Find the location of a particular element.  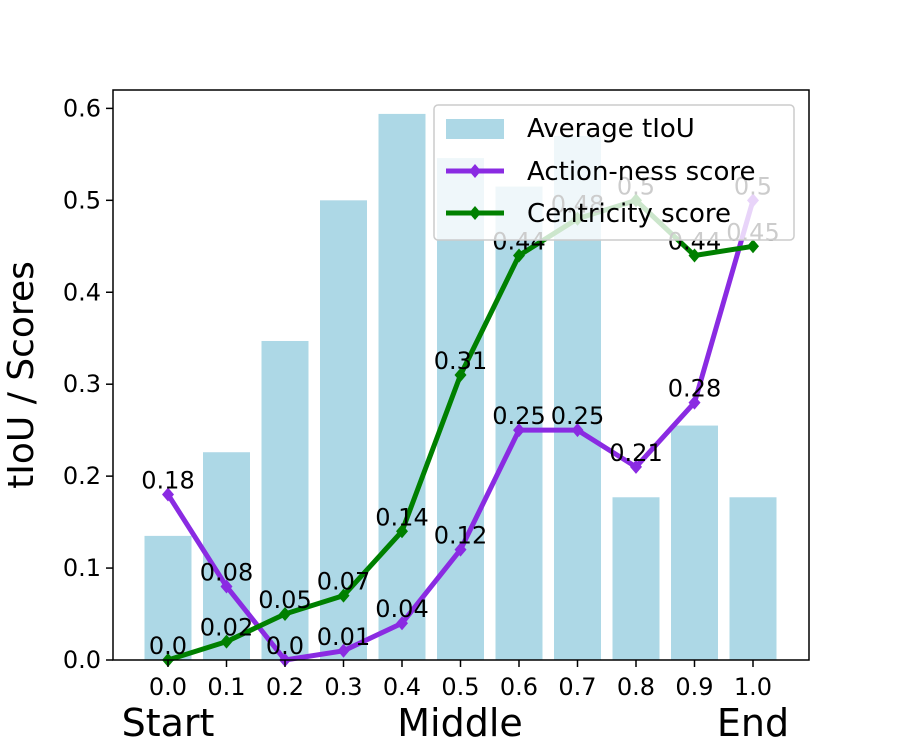

position-label-start: Start is located at coordinates (168, 723).